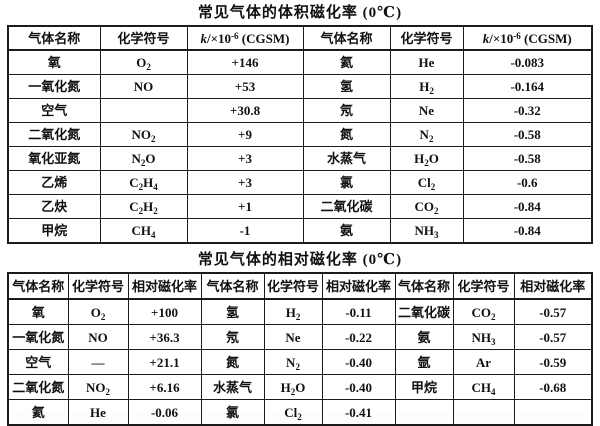 This screenshot has width=600, height=426. What do you see at coordinates (424, 412) in the screenshot?
I see `gas-name-cell` at bounding box center [424, 412].